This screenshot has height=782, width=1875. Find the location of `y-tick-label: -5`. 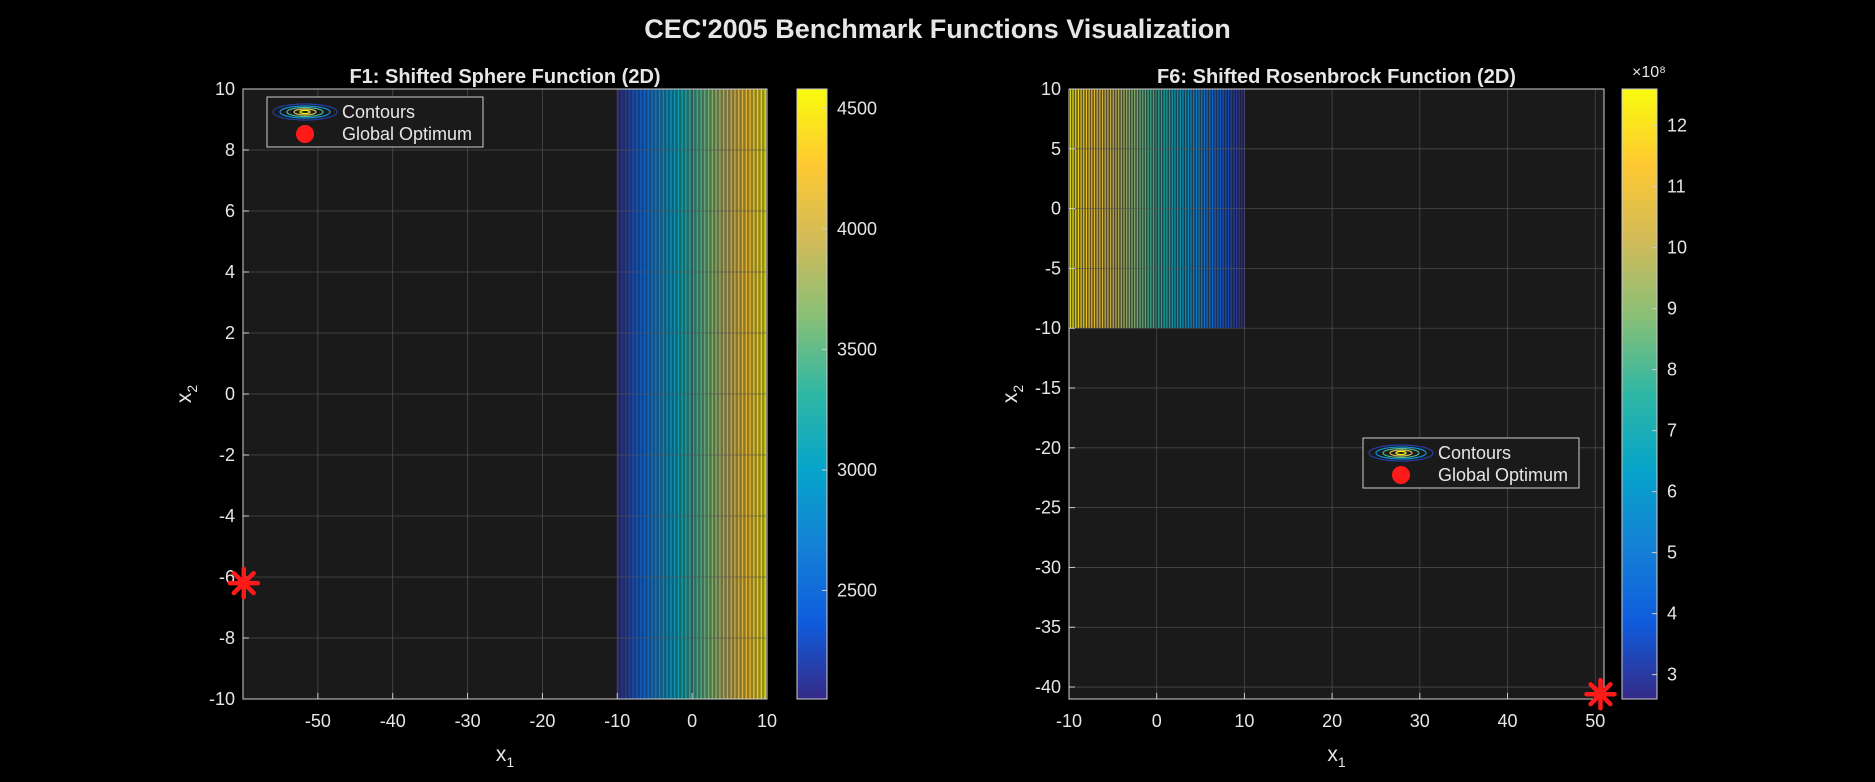

y-tick-label: -5 is located at coordinates (1053, 268).